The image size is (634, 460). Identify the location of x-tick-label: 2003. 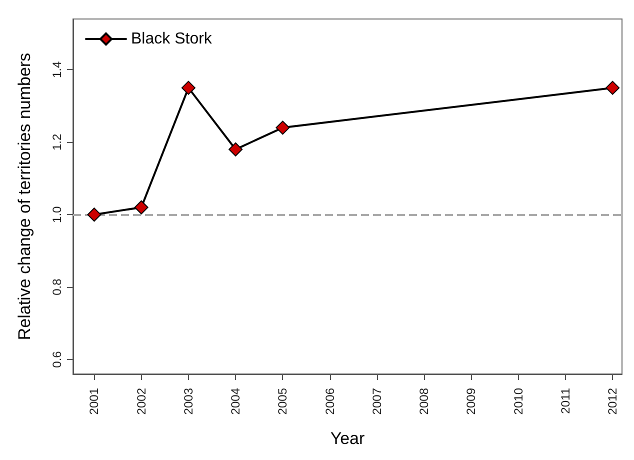
(188, 401).